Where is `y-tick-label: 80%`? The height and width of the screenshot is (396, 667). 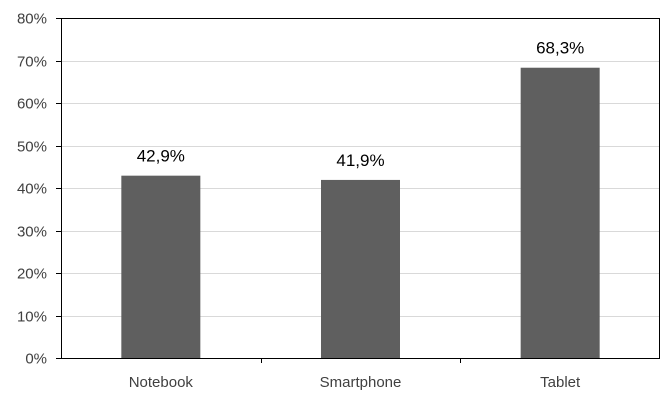
y-tick-label: 80% is located at coordinates (32, 19).